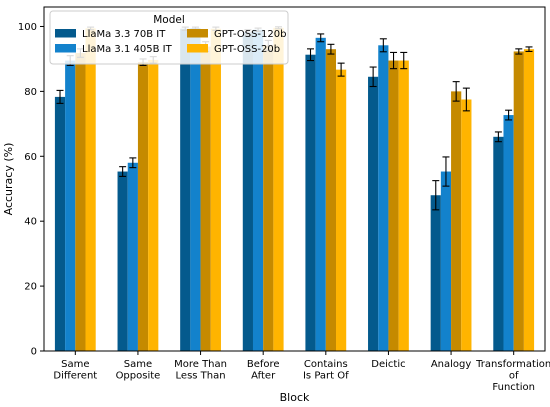 The height and width of the screenshot is (407, 550). I want to click on x-tick-label-4-line-0: Contains, so click(326, 364).